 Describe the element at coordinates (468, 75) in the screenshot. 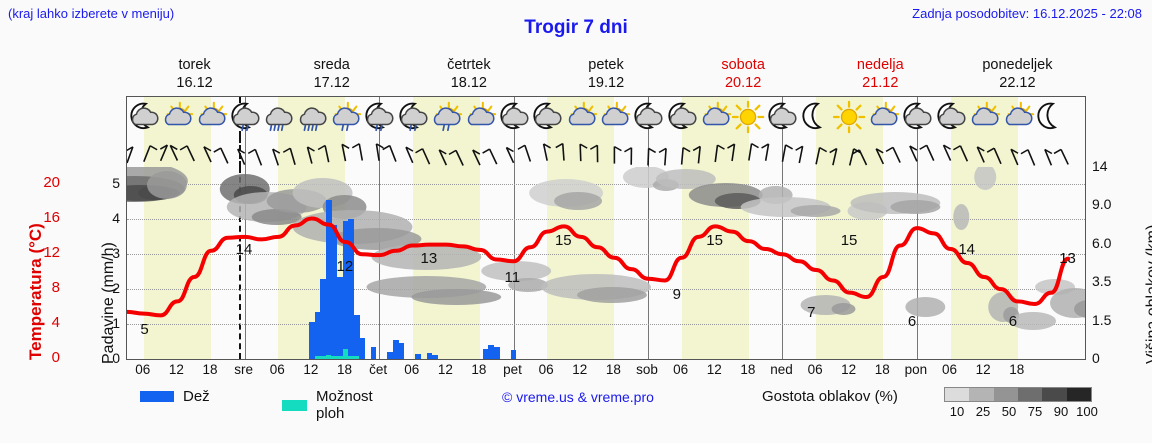

I see `day-header-2: četrtek 18.12` at that location.